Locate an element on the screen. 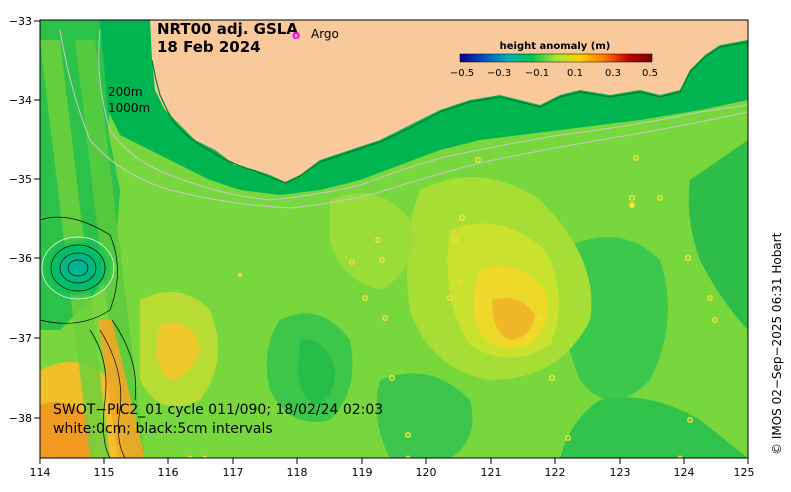 The image size is (791, 492). map-title: NRT00 adj. GSLA is located at coordinates (227, 29).